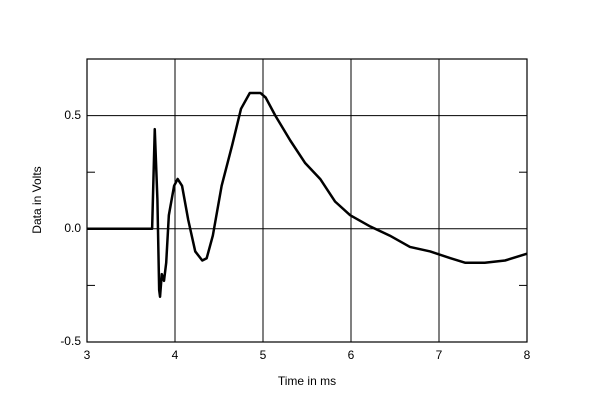 The height and width of the screenshot is (412, 600). Describe the element at coordinates (307, 381) in the screenshot. I see `x-axis-label: Time in ms` at that location.